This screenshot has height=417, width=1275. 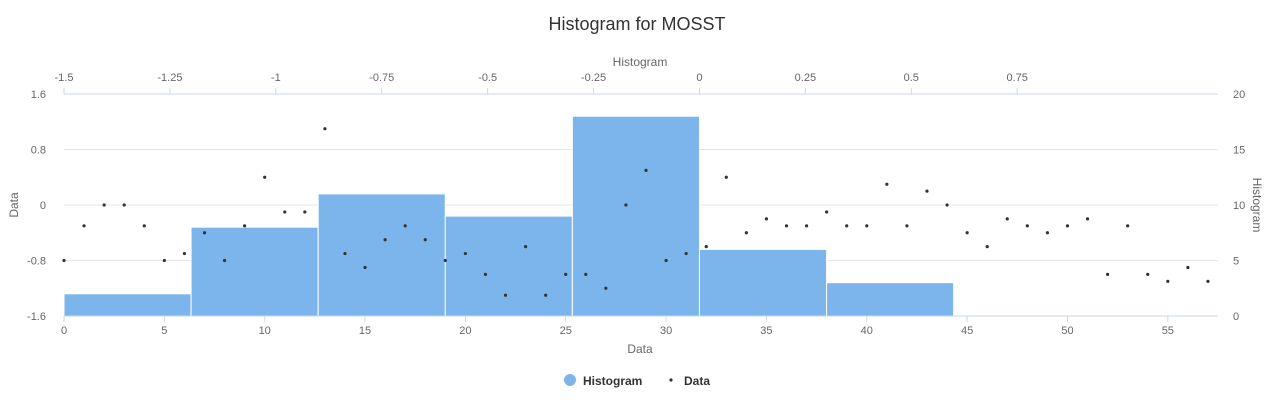 I want to click on x-bottom-axis-title: Data, so click(x=640, y=349).